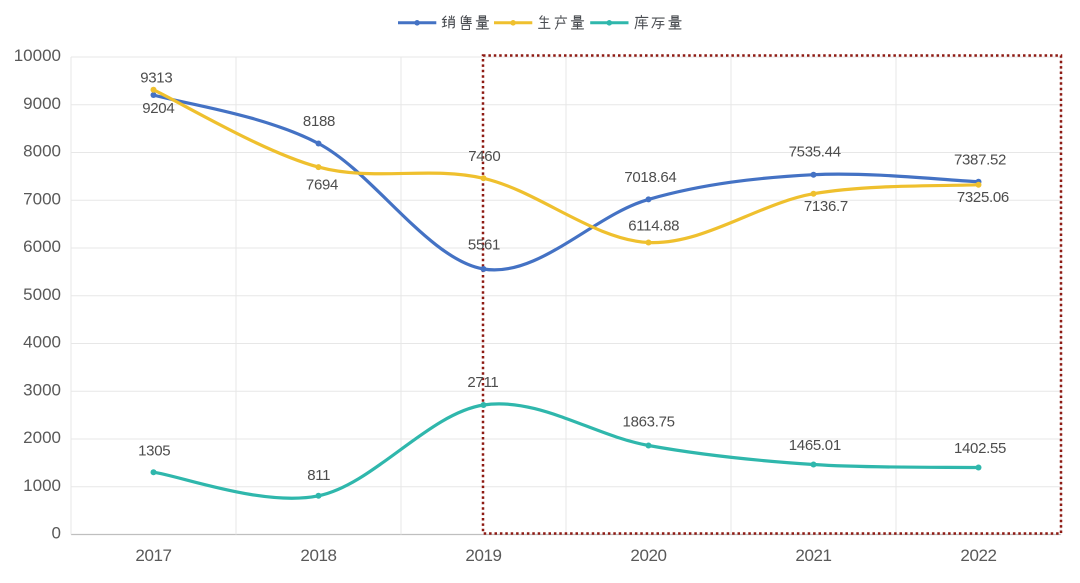  Describe the element at coordinates (154, 451) in the screenshot. I see `svg-text: 1305` at that location.